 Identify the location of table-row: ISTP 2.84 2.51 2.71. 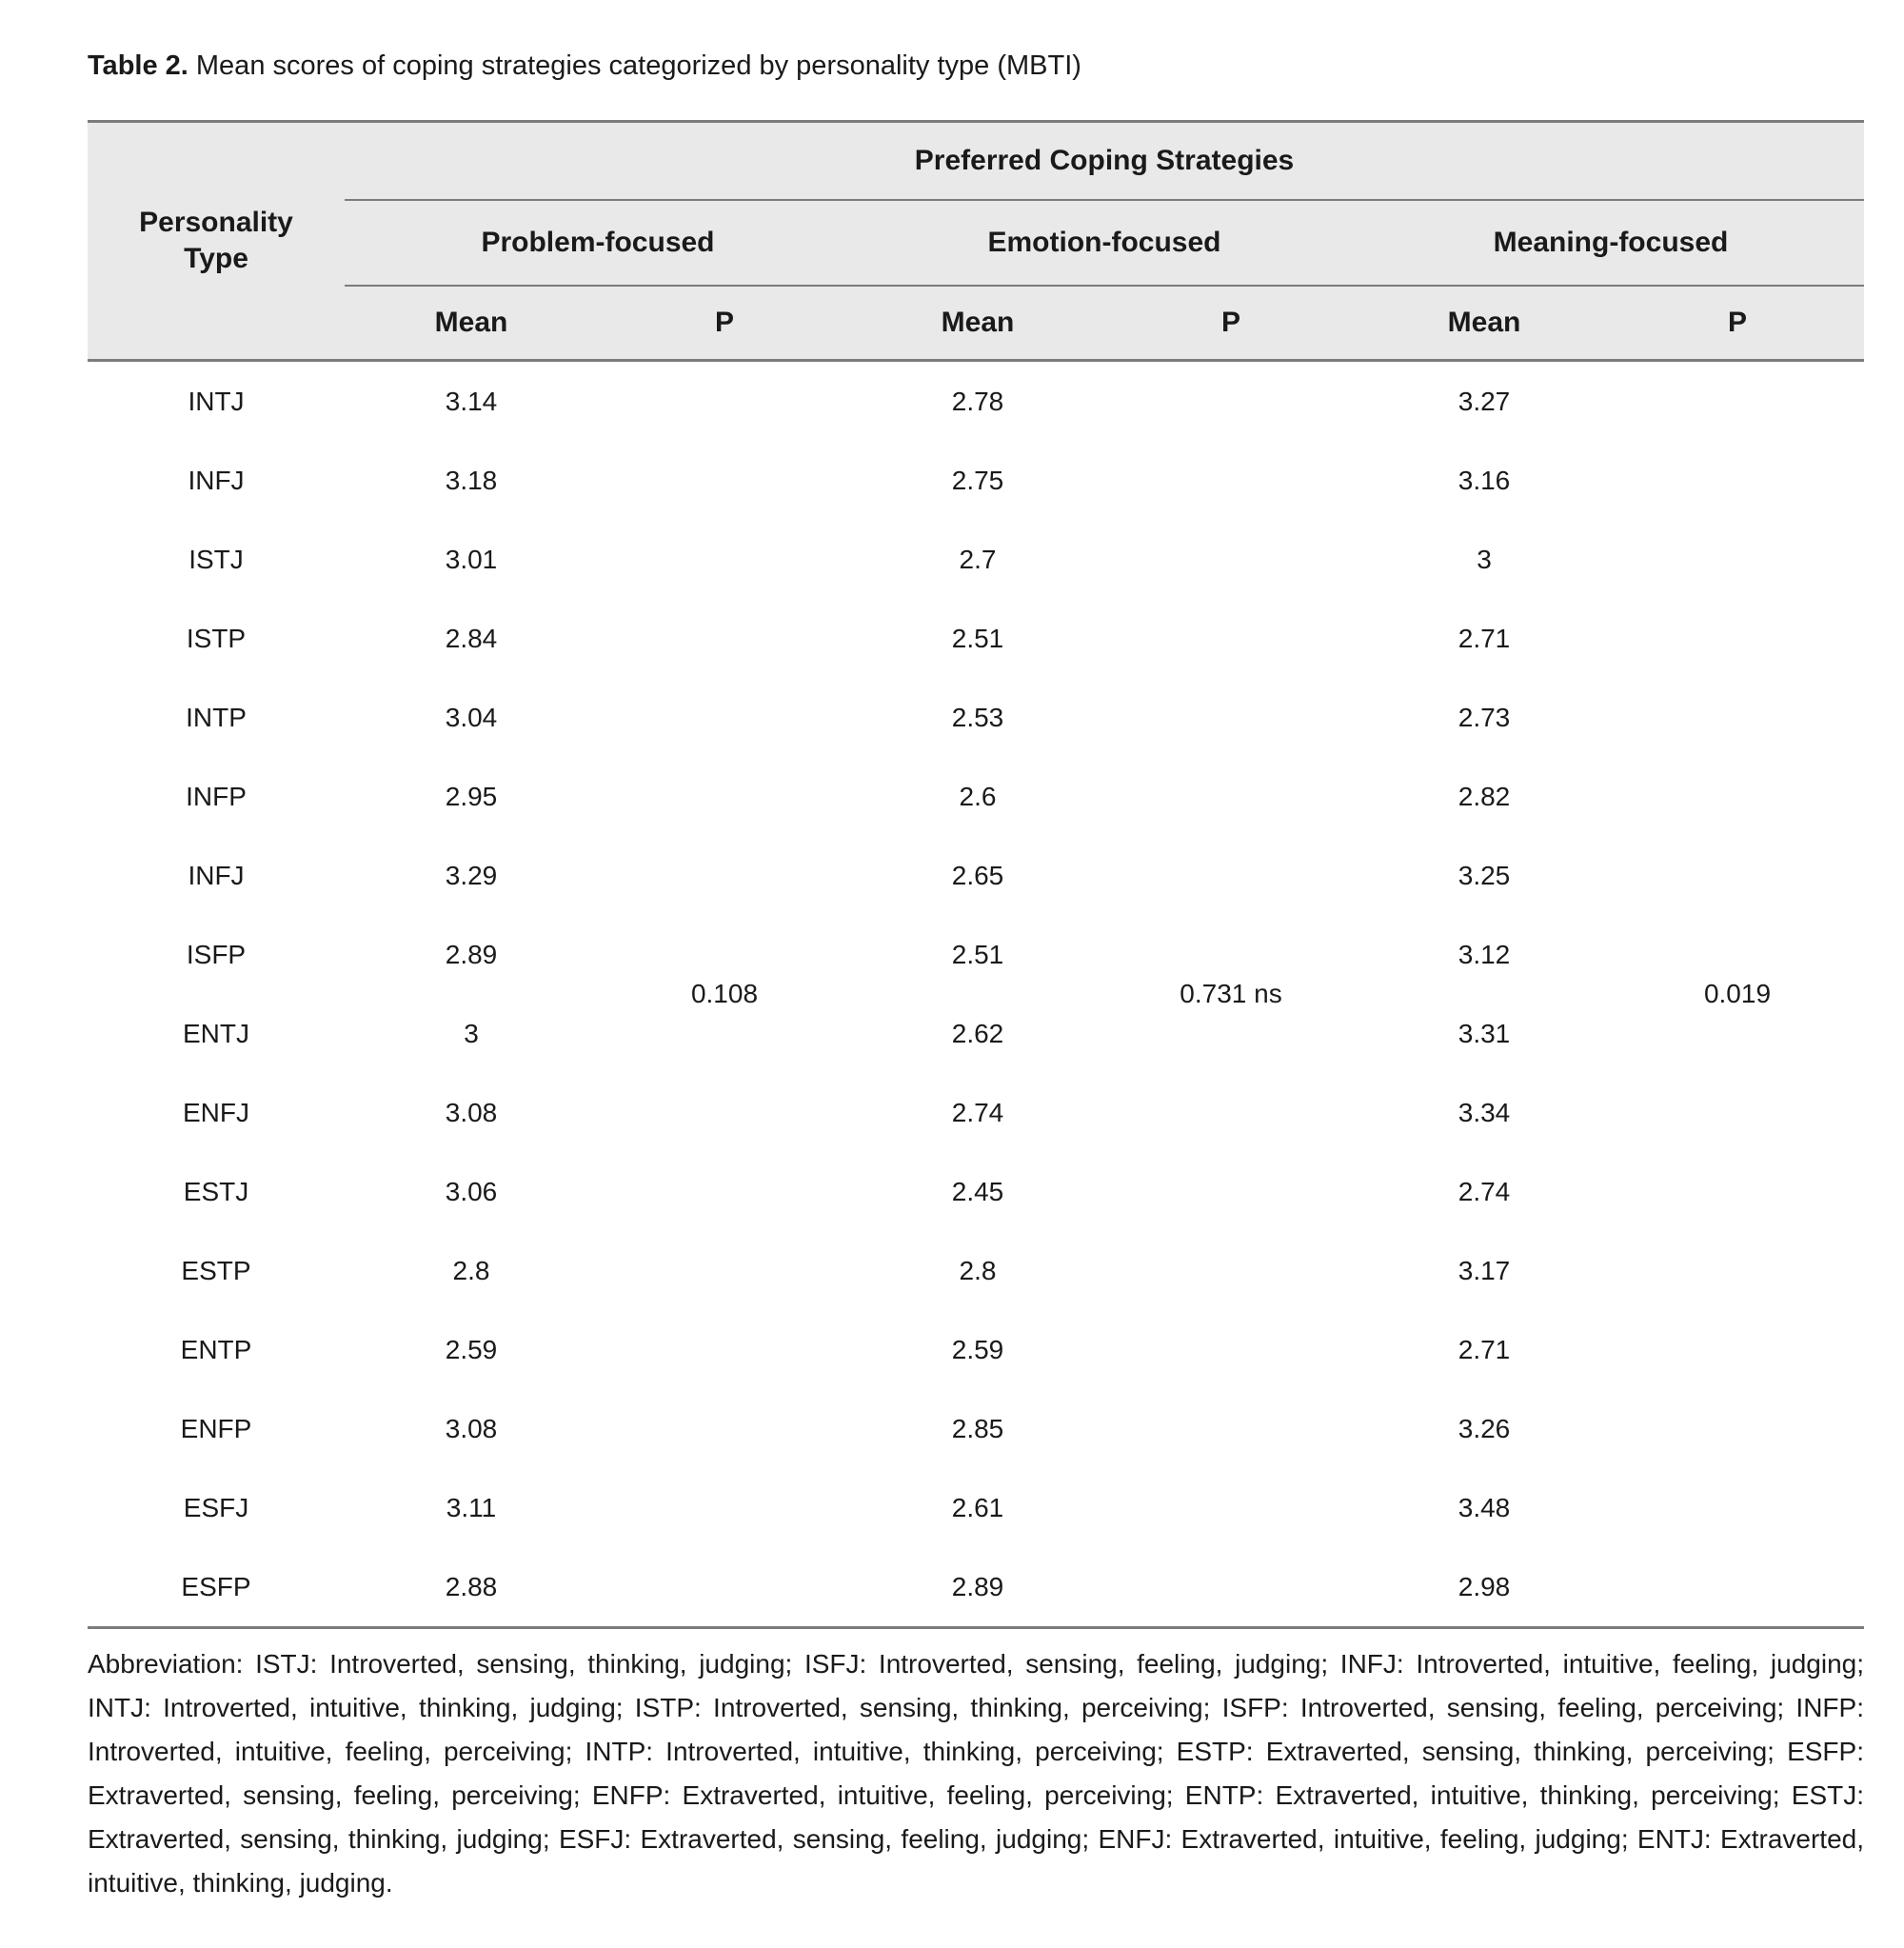
(976, 638).